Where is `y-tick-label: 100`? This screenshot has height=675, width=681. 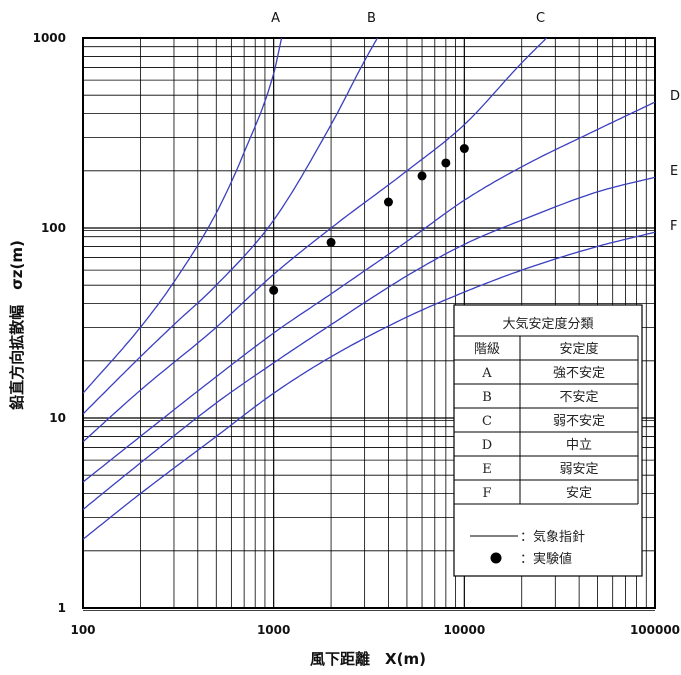 y-tick-label: 100 is located at coordinates (53, 228).